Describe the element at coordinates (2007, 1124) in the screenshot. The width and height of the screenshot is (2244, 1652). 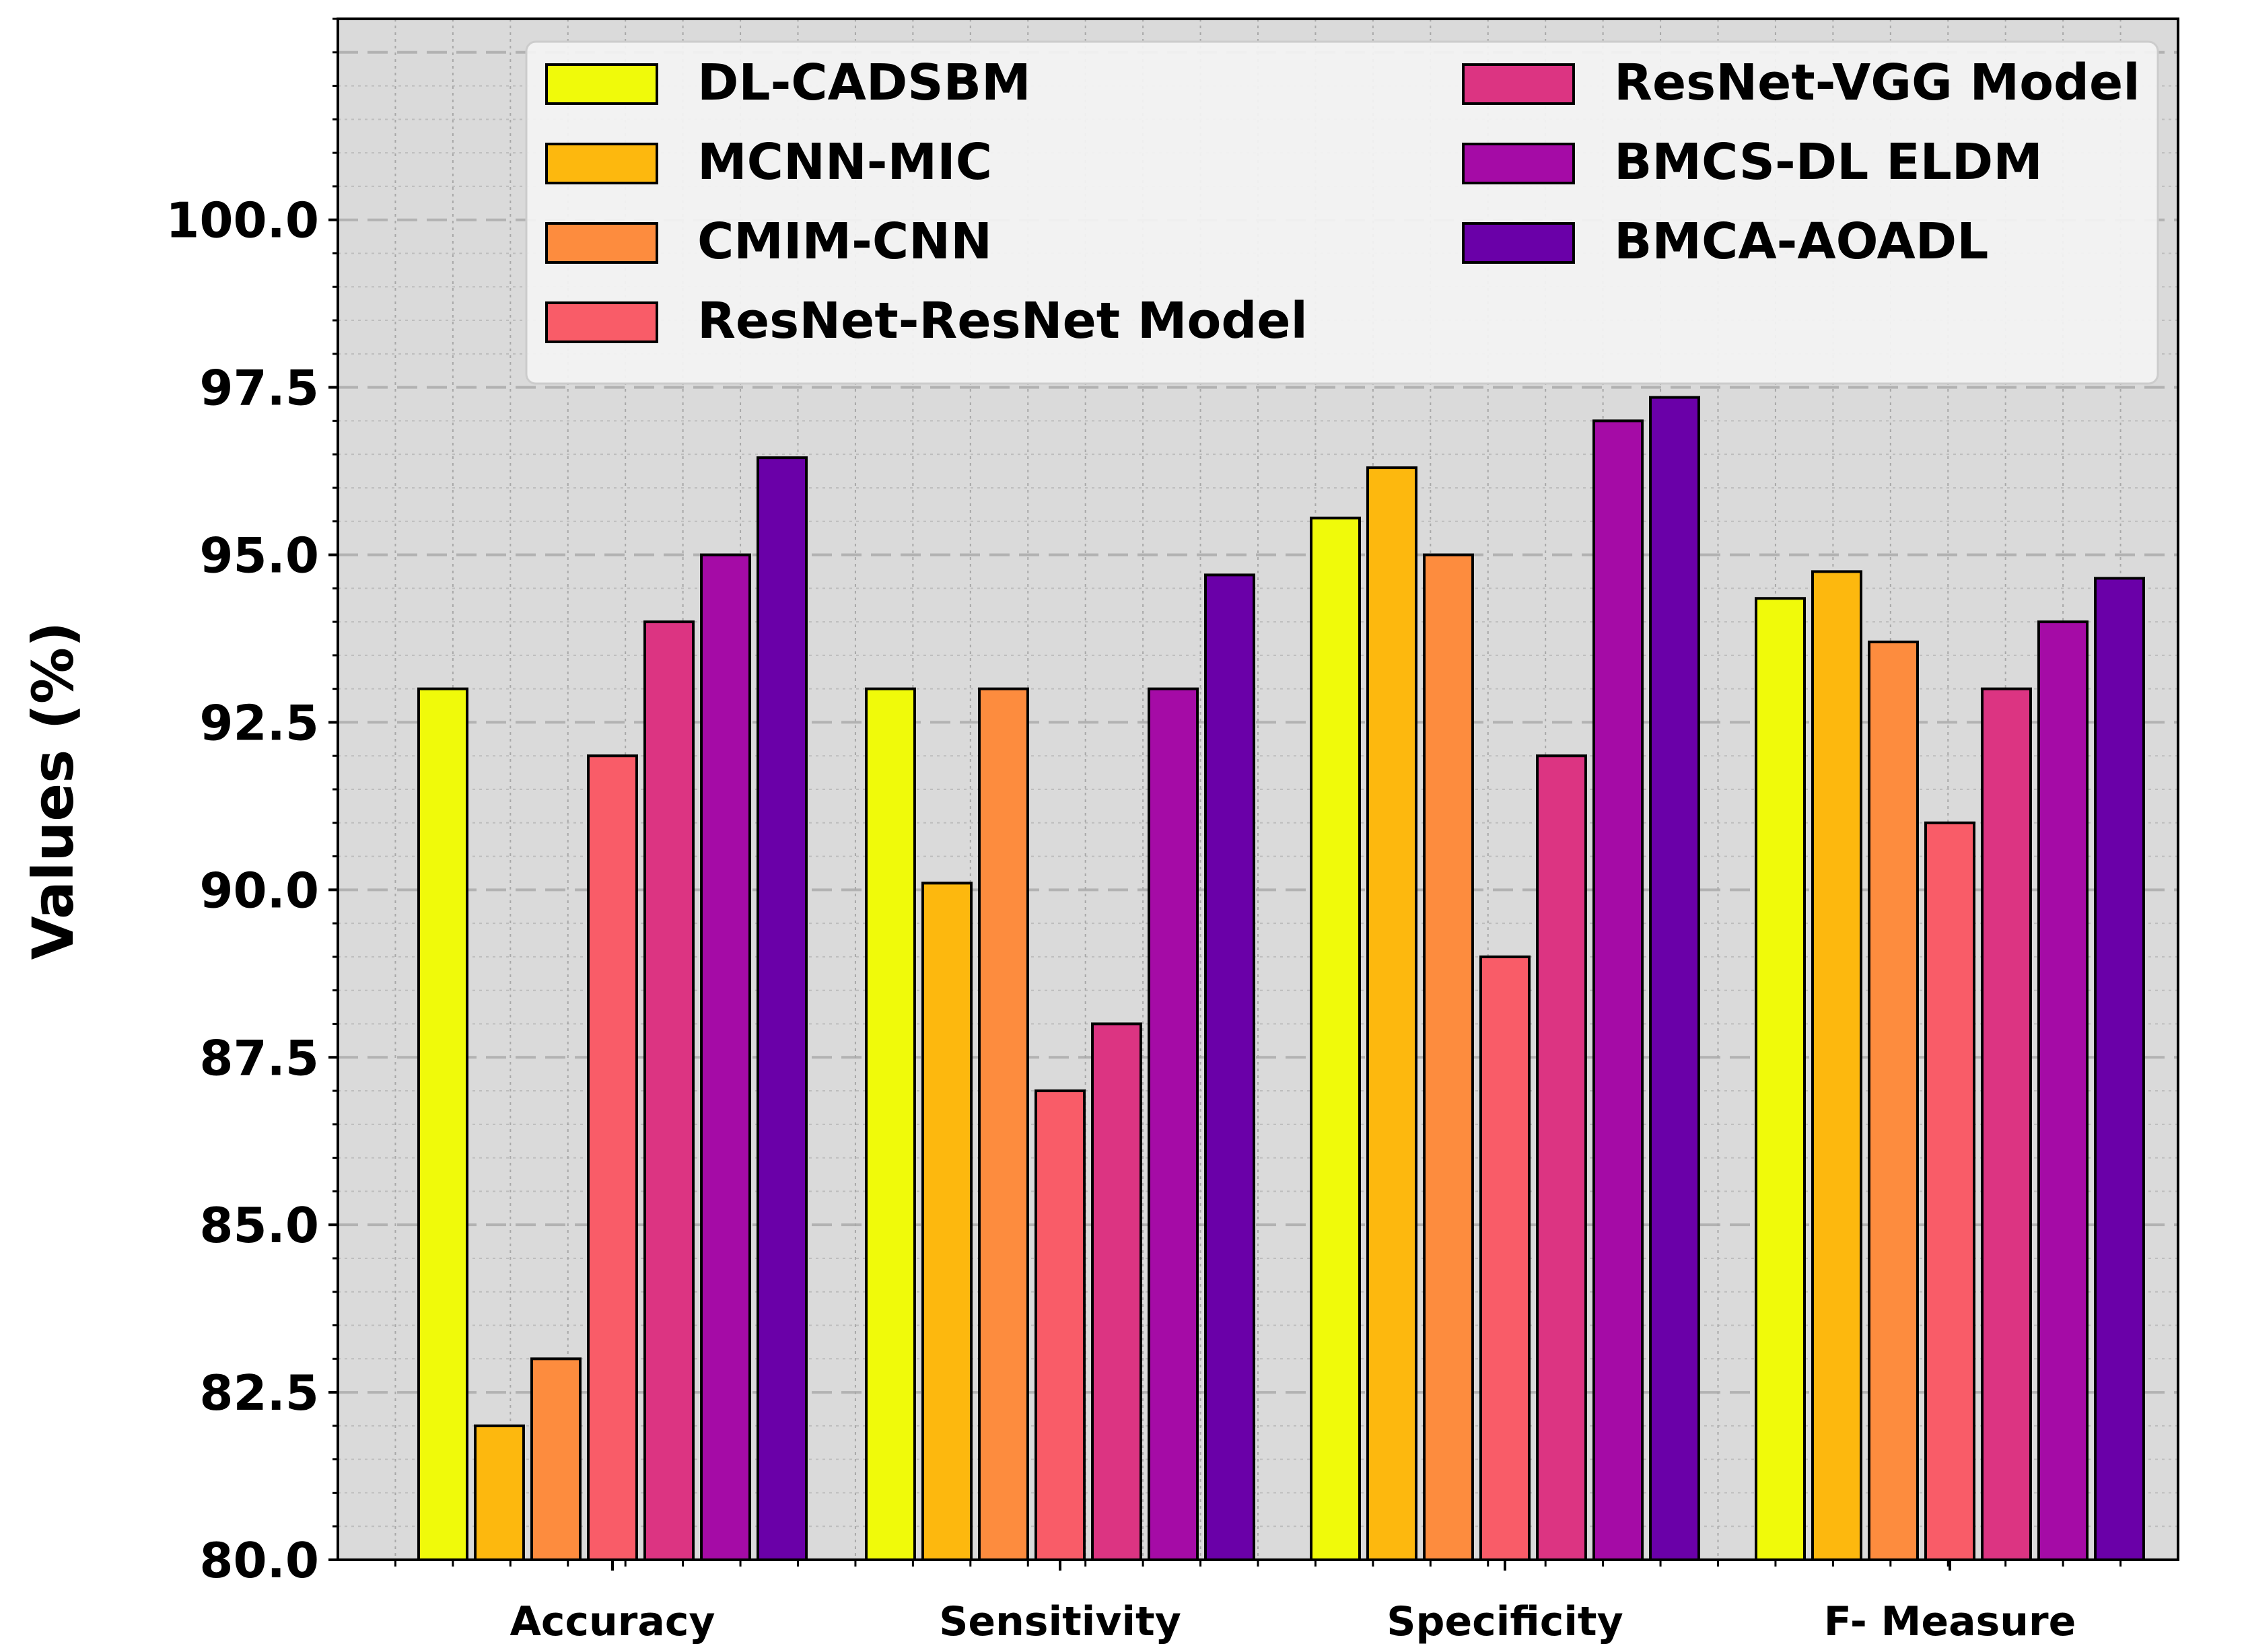
I see `bar-resnet-vgg-model-f-measure` at that location.